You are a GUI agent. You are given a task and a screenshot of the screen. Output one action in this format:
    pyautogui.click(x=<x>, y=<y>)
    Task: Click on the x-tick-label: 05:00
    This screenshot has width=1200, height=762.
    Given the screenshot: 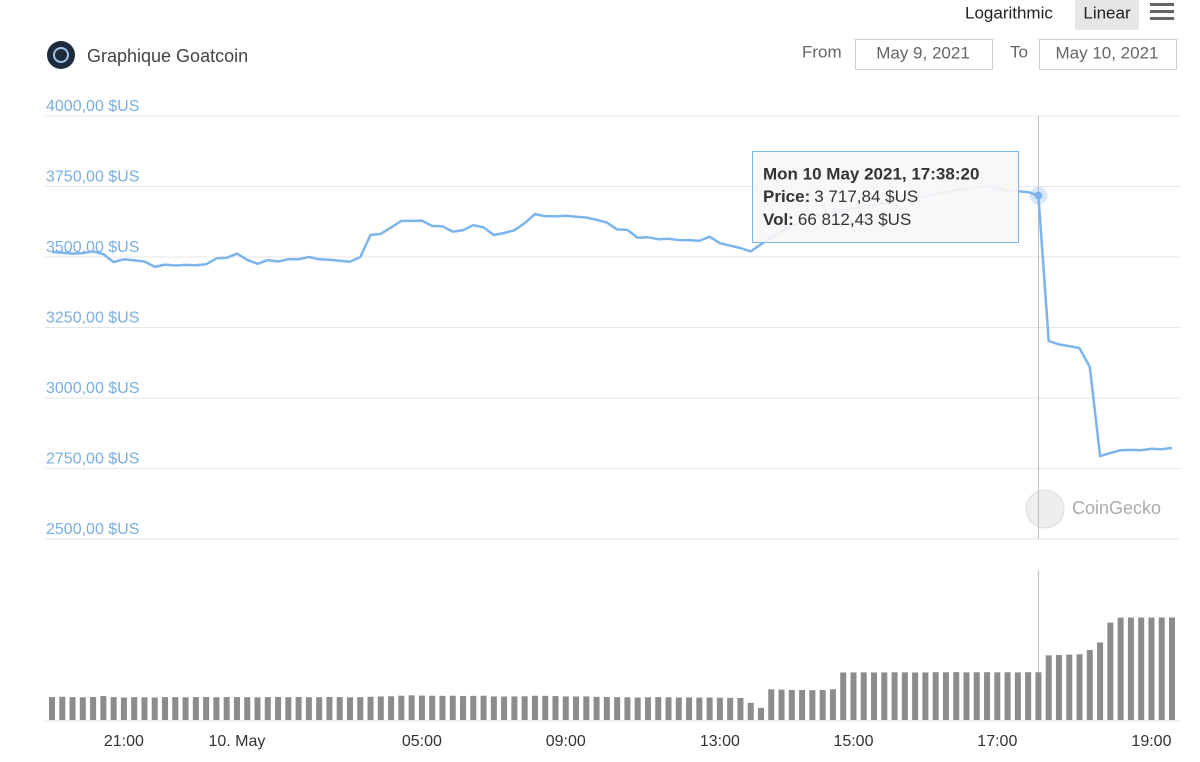 What is the action you would take?
    pyautogui.click(x=422, y=741)
    